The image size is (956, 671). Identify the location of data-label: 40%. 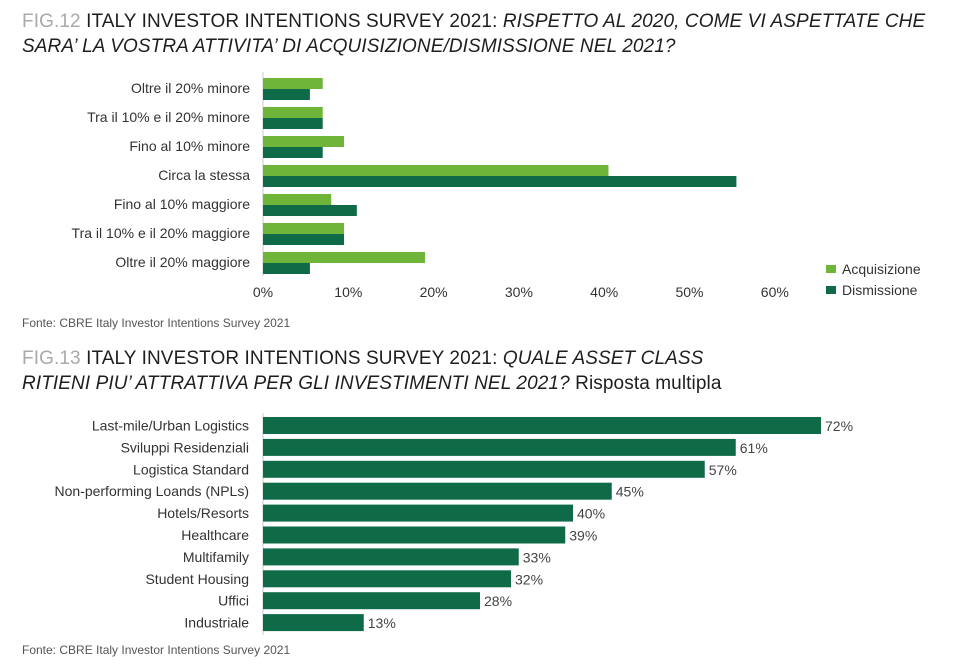
(591, 514).